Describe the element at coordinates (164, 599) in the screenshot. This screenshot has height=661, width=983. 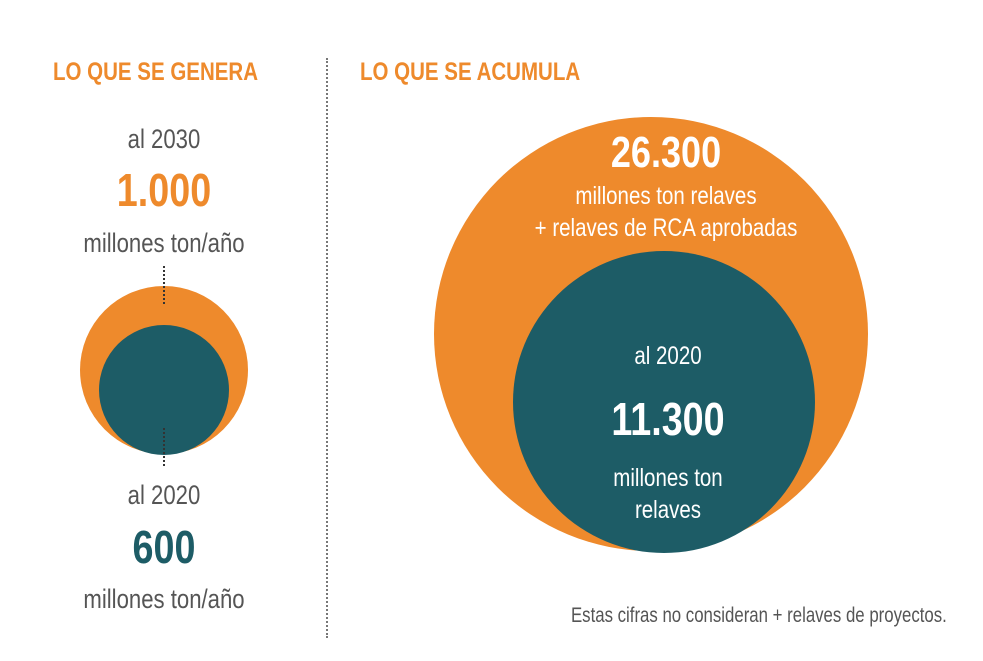
I see `unit-2020: millones ton/año` at that location.